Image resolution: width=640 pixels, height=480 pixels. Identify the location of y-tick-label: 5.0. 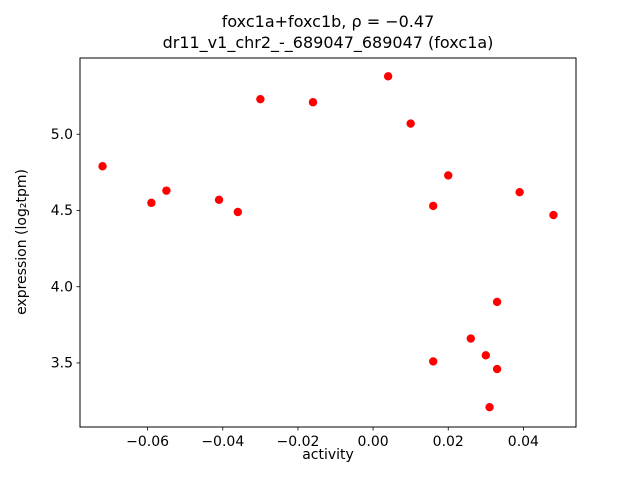
(62, 135).